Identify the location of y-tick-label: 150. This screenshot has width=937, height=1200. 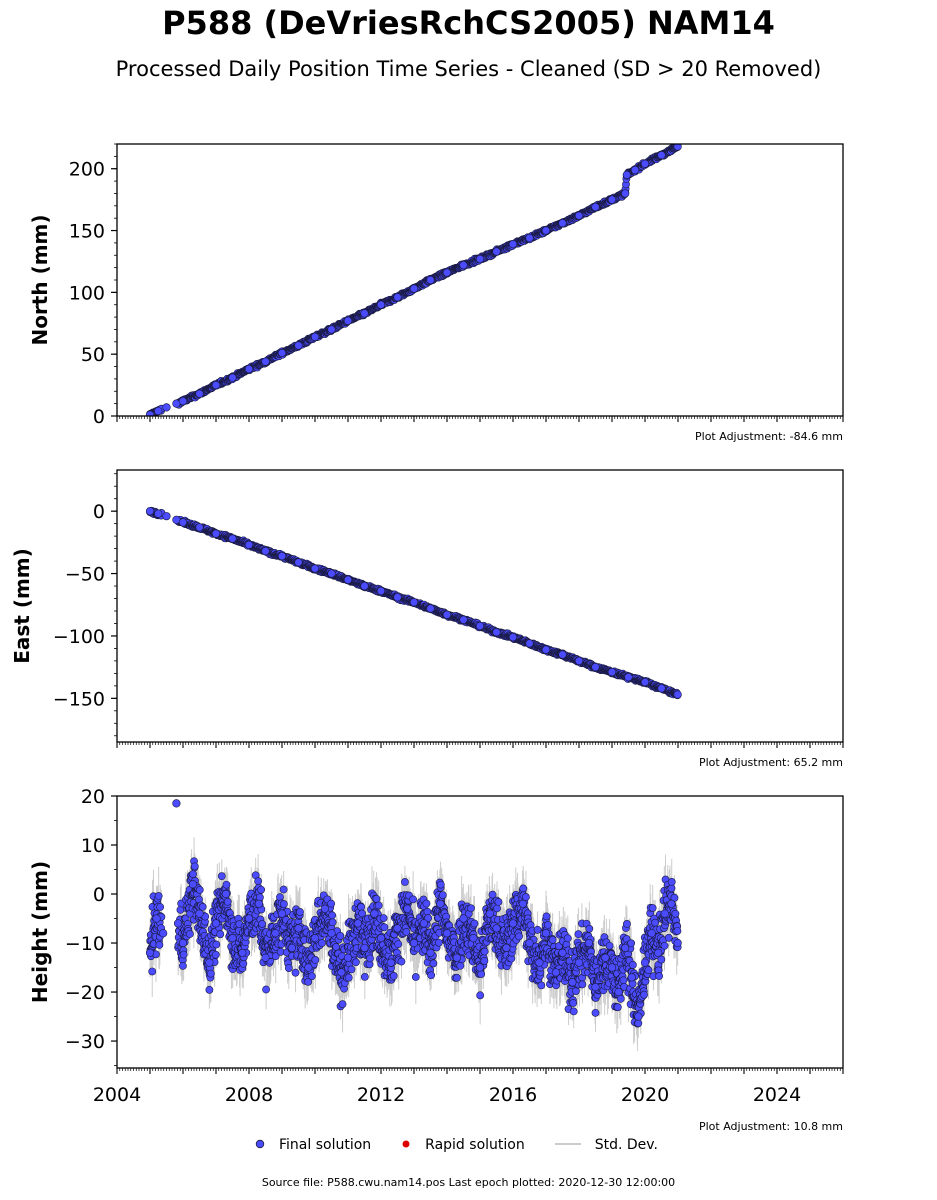
(87, 232).